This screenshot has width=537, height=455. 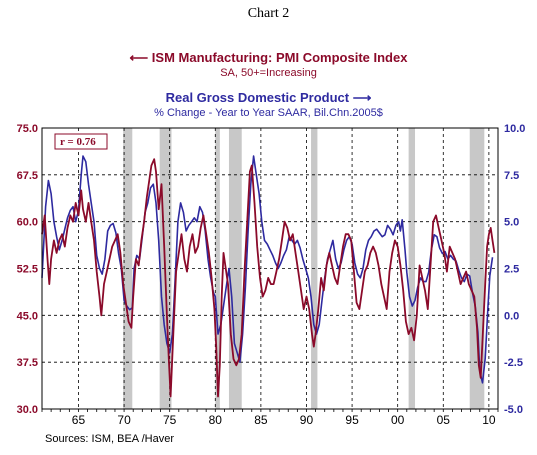 I want to click on right-axis-tick-label: -5.0, so click(x=513, y=410).